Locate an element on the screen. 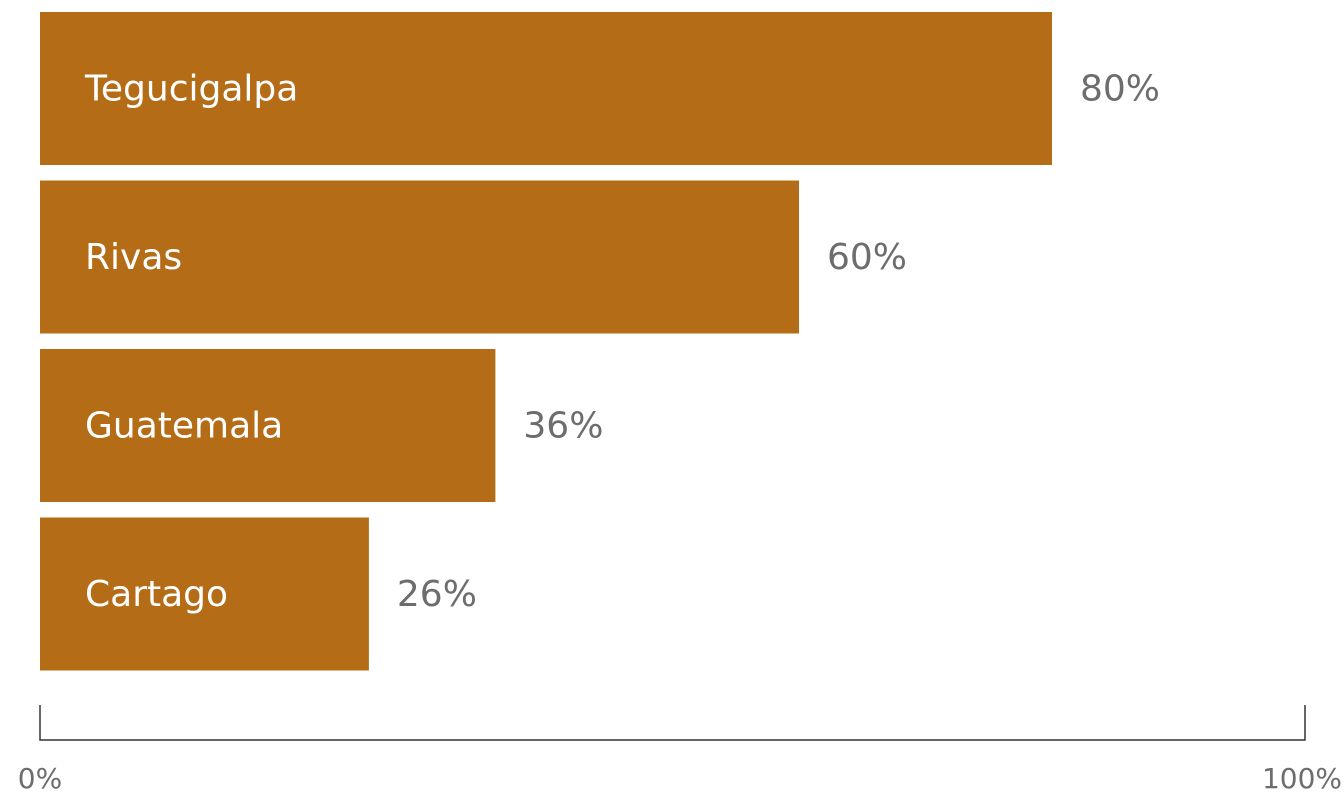 Image resolution: width=1344 pixels, height=803 pixels. bar-category-label: Rivas is located at coordinates (133, 257).